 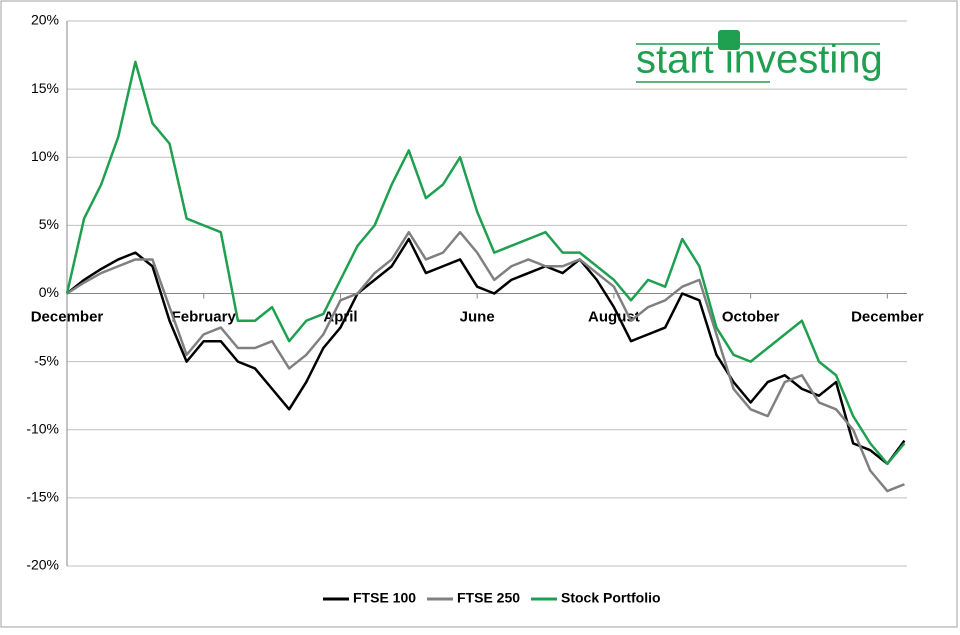 I want to click on y-tick-label: 15%, so click(x=45, y=88).